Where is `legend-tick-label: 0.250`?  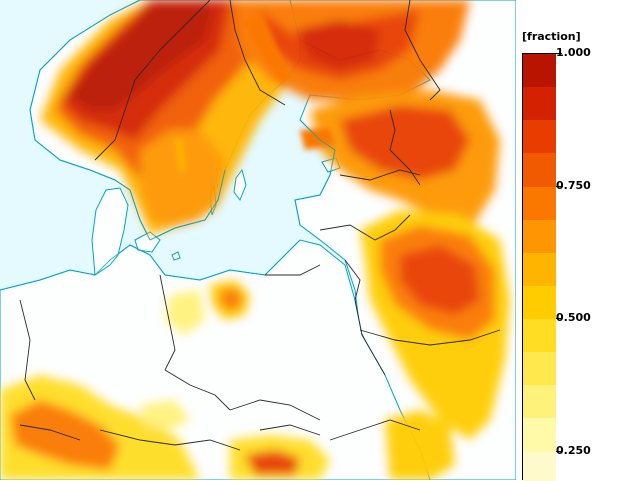 legend-tick-label: 0.250 is located at coordinates (573, 450).